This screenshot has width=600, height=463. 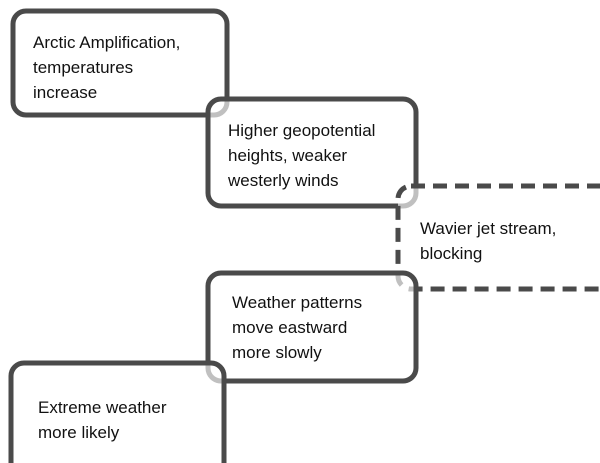 What do you see at coordinates (102, 407) in the screenshot?
I see `node-label: Extreme weather` at bounding box center [102, 407].